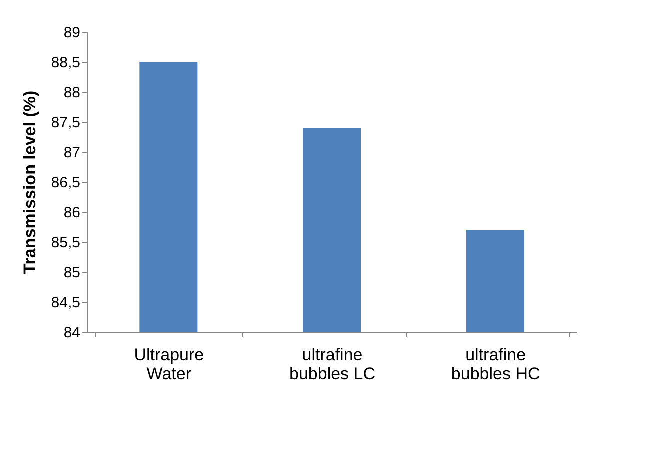  Describe the element at coordinates (65, 303) in the screenshot. I see `y-tick-label: 84,5` at that location.